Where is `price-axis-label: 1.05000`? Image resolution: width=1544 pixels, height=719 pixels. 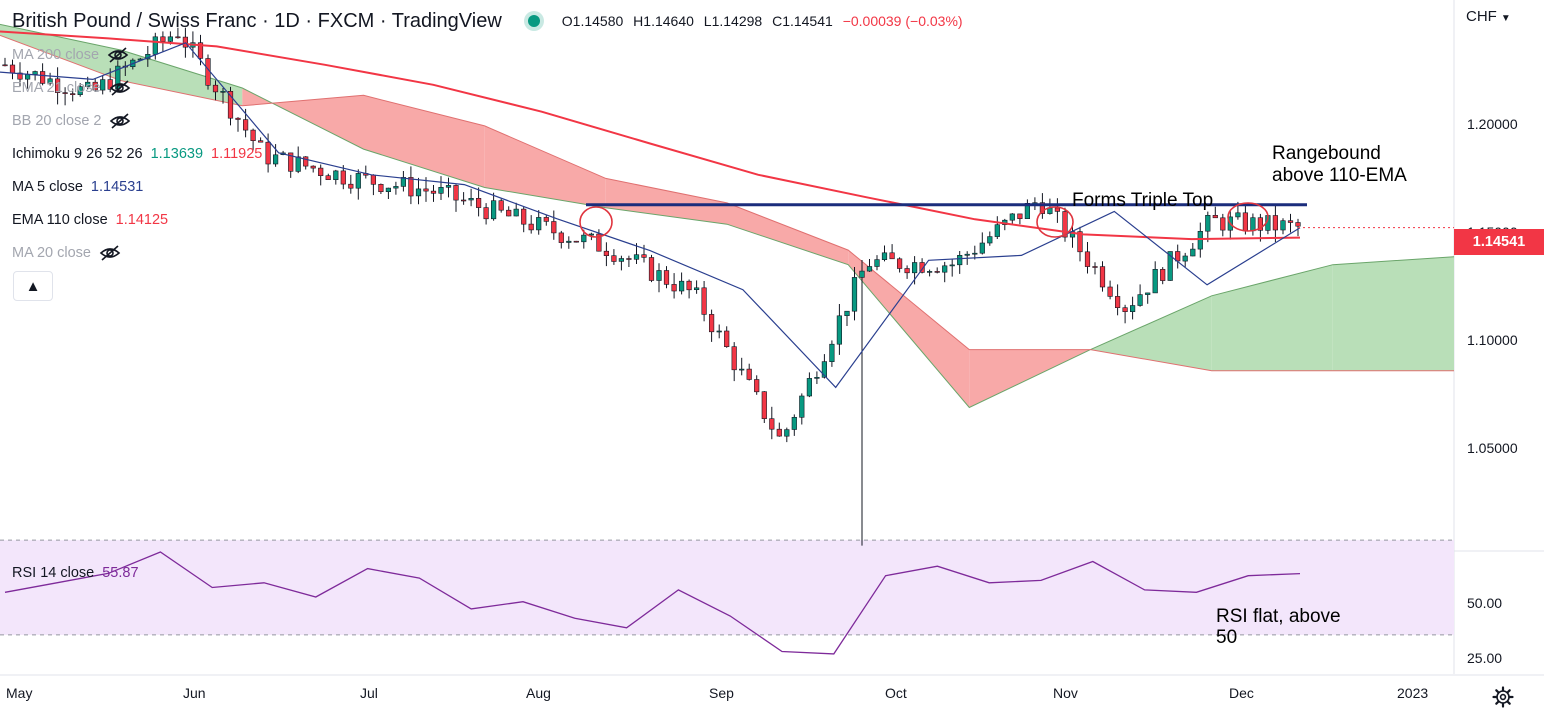
price-axis-label: 1.05000 is located at coordinates (1492, 448).